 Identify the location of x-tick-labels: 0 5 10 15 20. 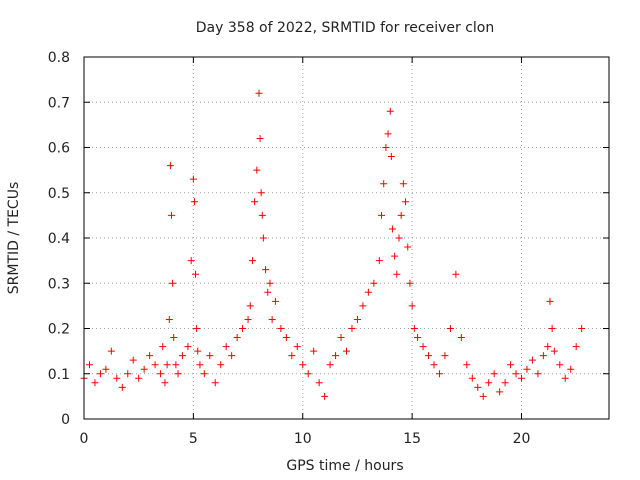
(305, 439).